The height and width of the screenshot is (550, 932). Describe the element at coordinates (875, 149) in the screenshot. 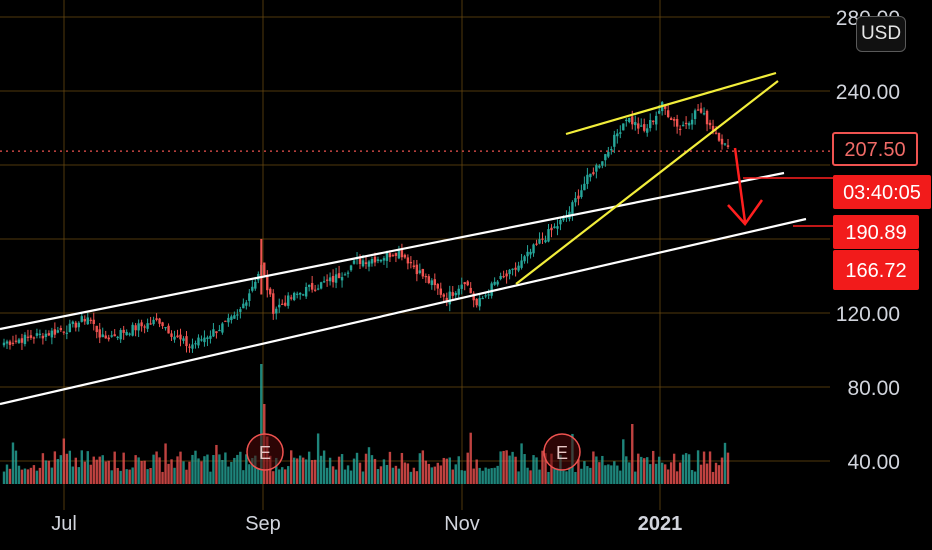

I see `price-label: 207.50` at that location.